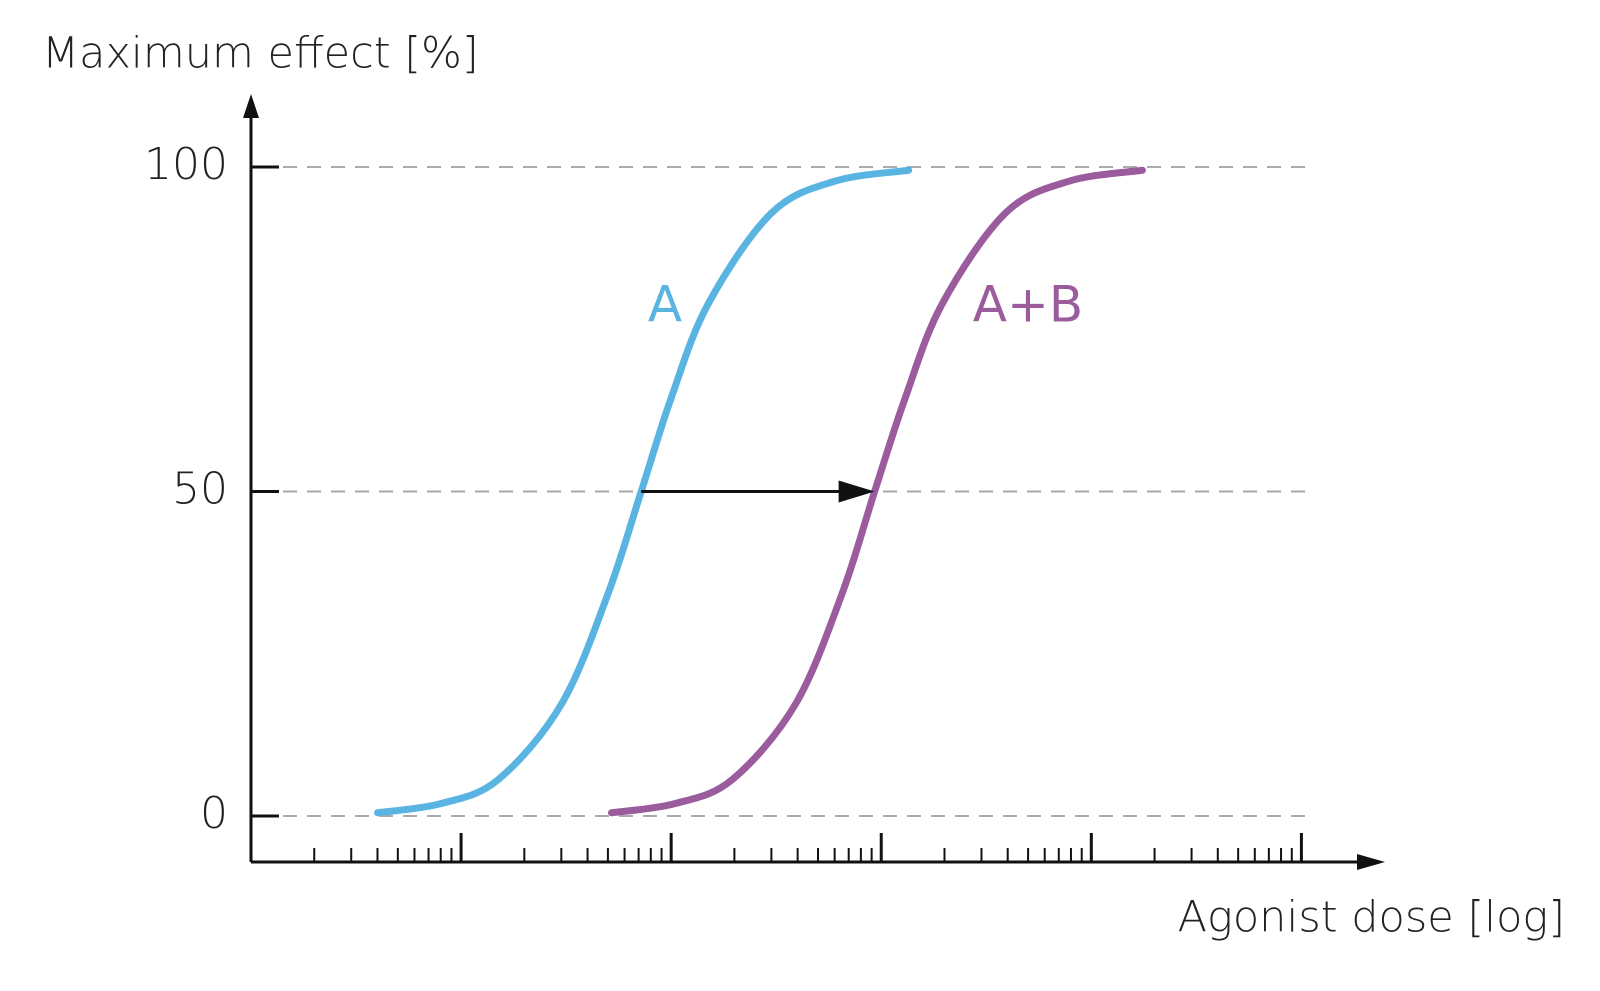 The width and height of the screenshot is (1600, 991). Describe the element at coordinates (665, 305) in the screenshot. I see `curve-label: A` at that location.